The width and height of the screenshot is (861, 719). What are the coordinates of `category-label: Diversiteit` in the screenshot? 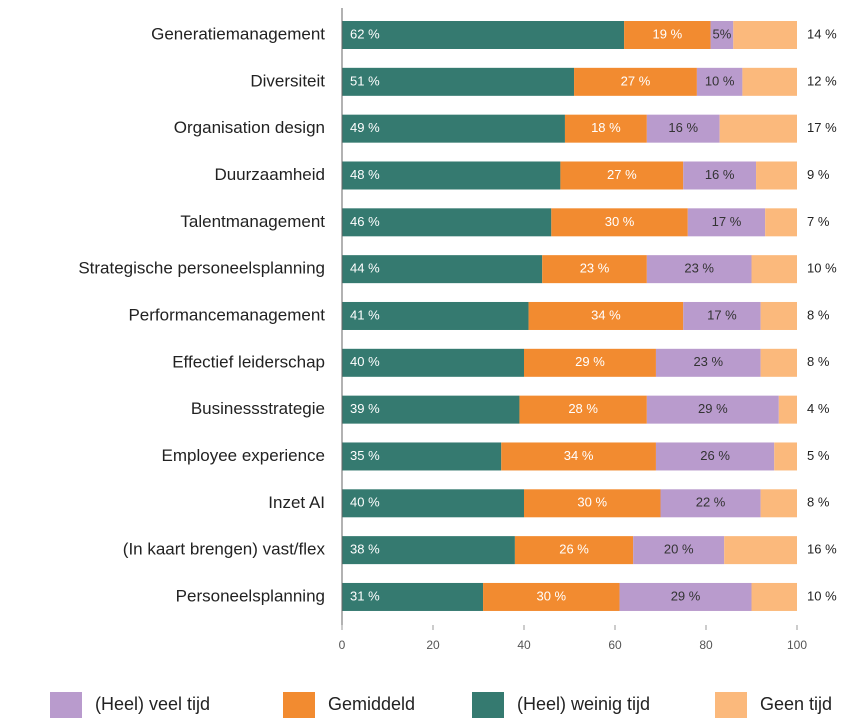 It's located at (287, 80).